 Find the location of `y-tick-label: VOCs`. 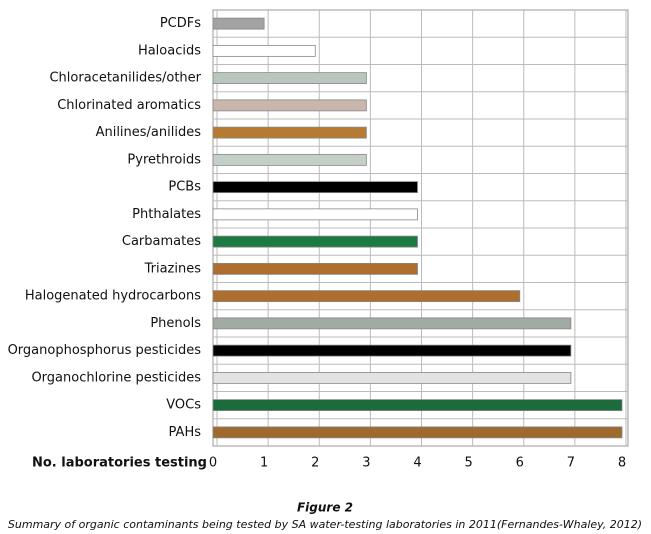

y-tick-label: VOCs is located at coordinates (183, 405).